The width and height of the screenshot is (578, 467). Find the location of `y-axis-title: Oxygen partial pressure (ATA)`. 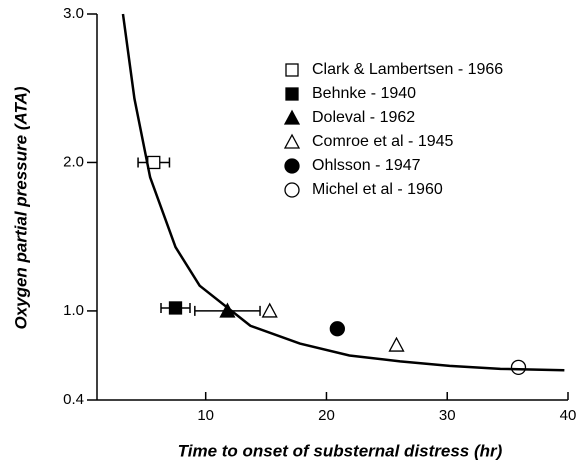

y-axis-title: Oxygen partial pressure (ATA) is located at coordinates (20, 207).